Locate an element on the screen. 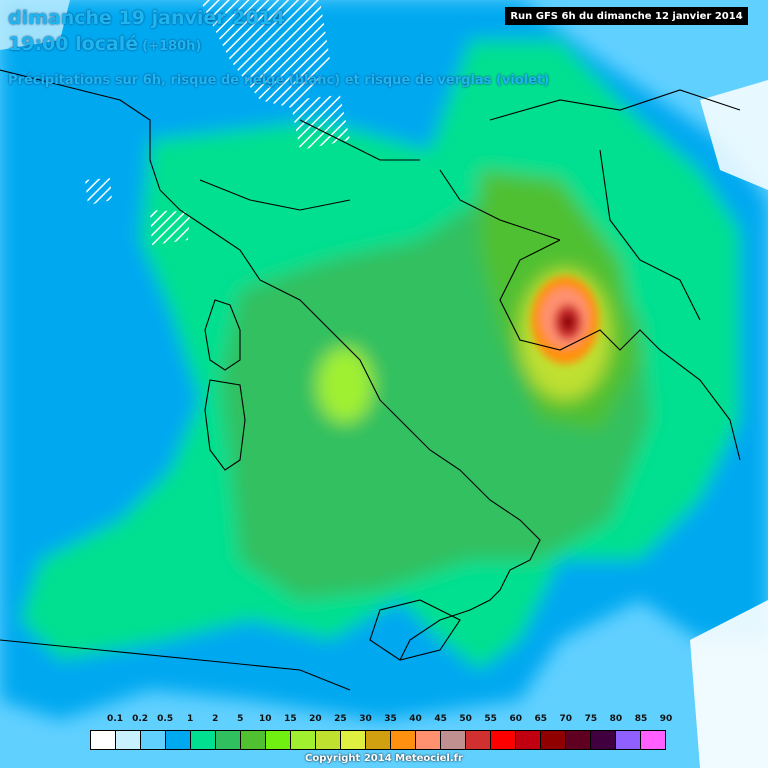 This screenshot has width=768, height=768. legend-label: 5 is located at coordinates (240, 719).